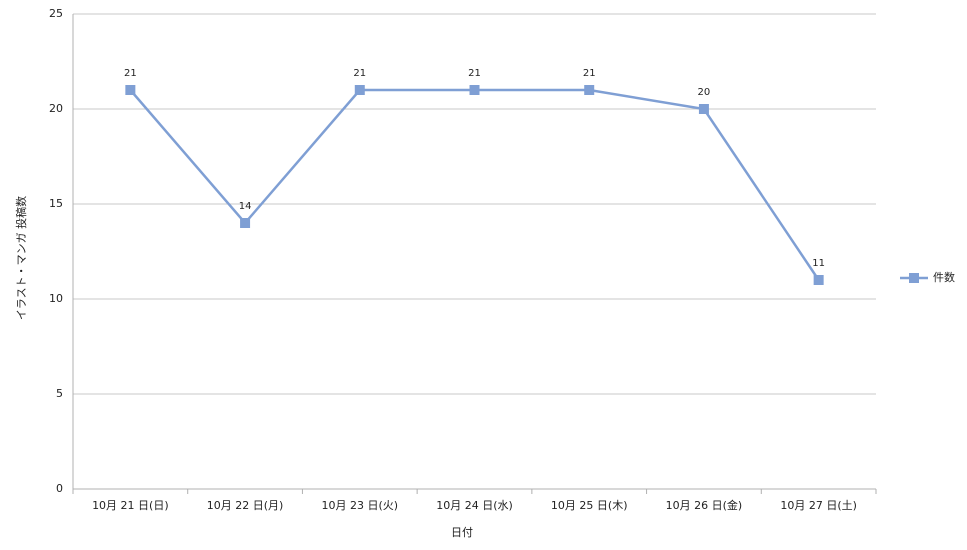 This screenshot has height=550, width=967. Describe the element at coordinates (245, 206) in the screenshot. I see `data-label: 14` at that location.